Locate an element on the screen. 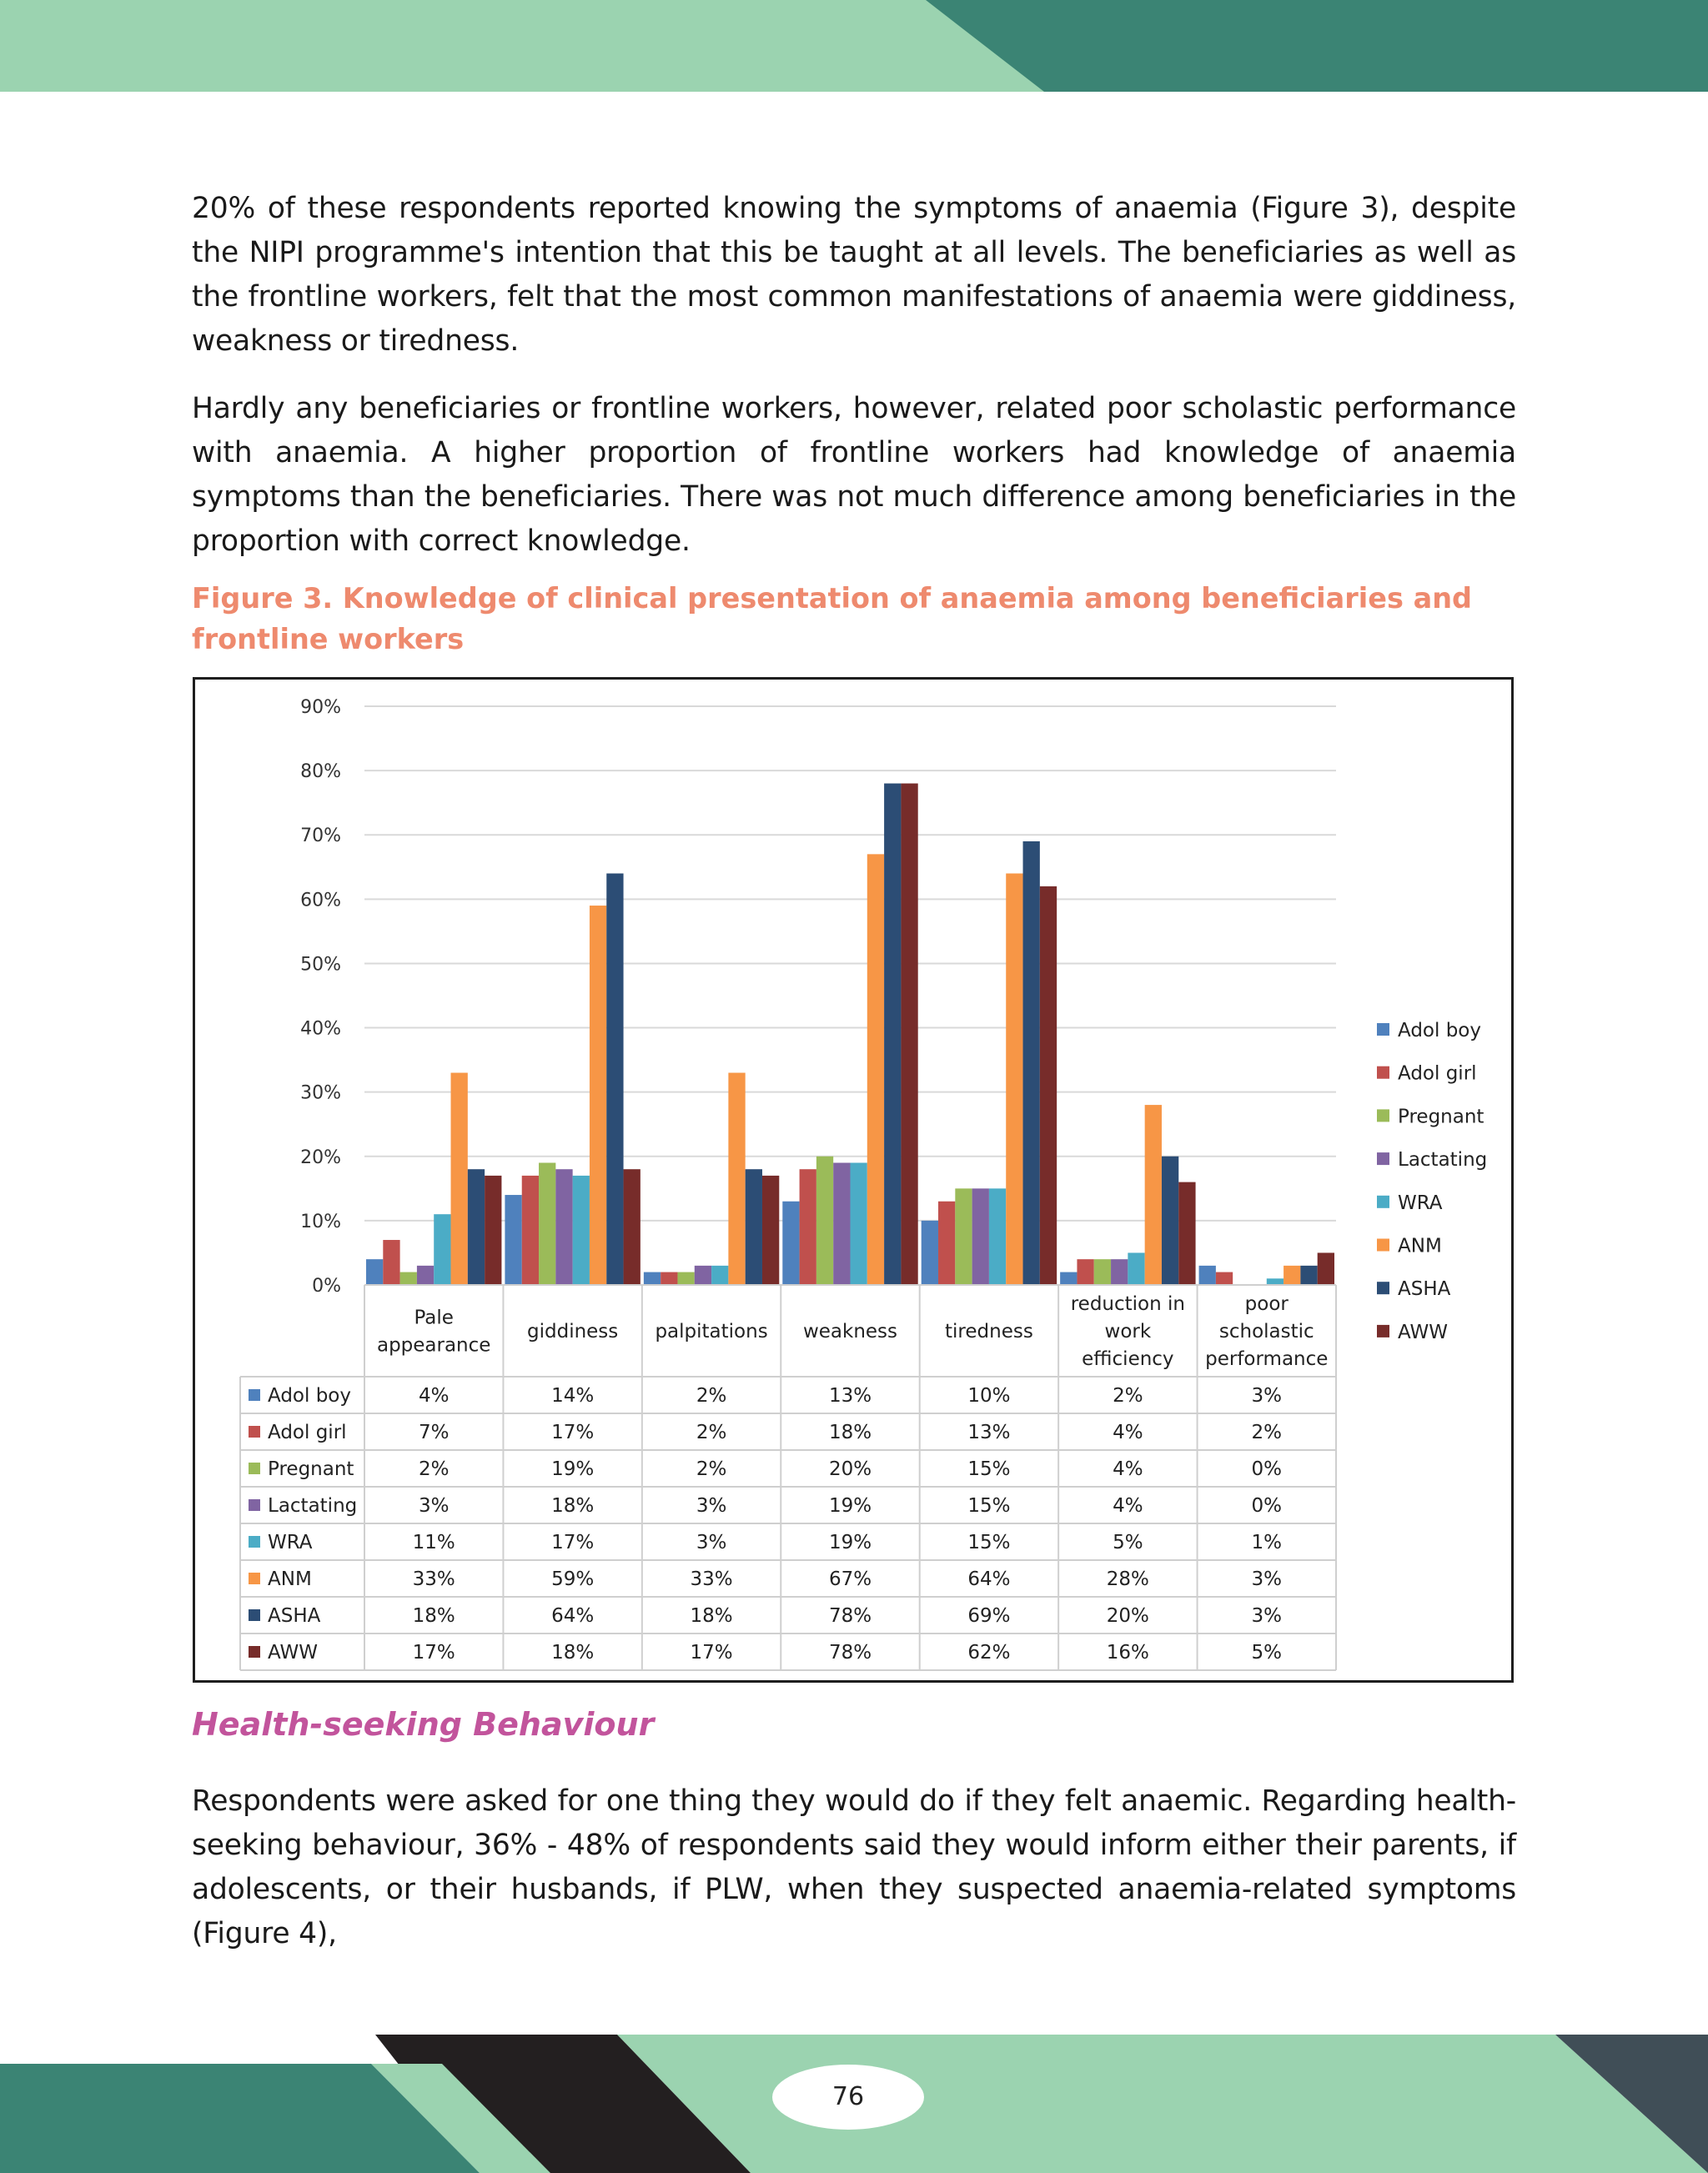 This screenshot has width=1708, height=2173. x-category-label: weakness is located at coordinates (850, 1331).